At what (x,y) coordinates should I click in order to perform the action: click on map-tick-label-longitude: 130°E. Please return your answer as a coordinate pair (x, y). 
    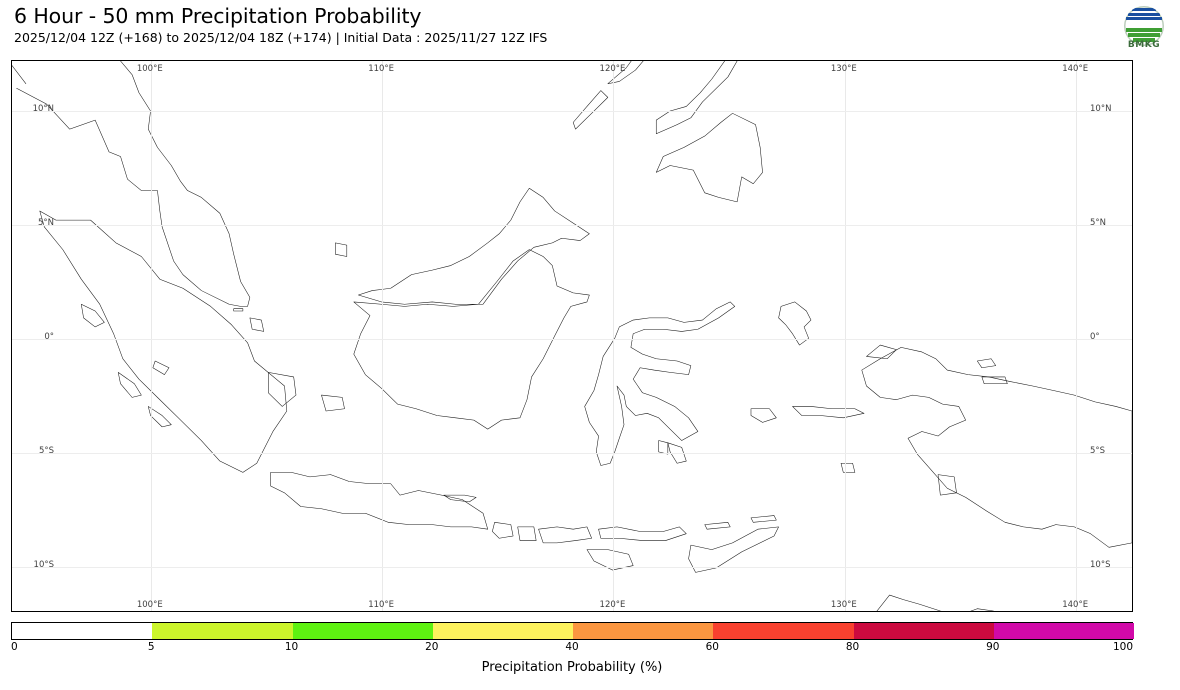
    Looking at the image, I should click on (843, 69).